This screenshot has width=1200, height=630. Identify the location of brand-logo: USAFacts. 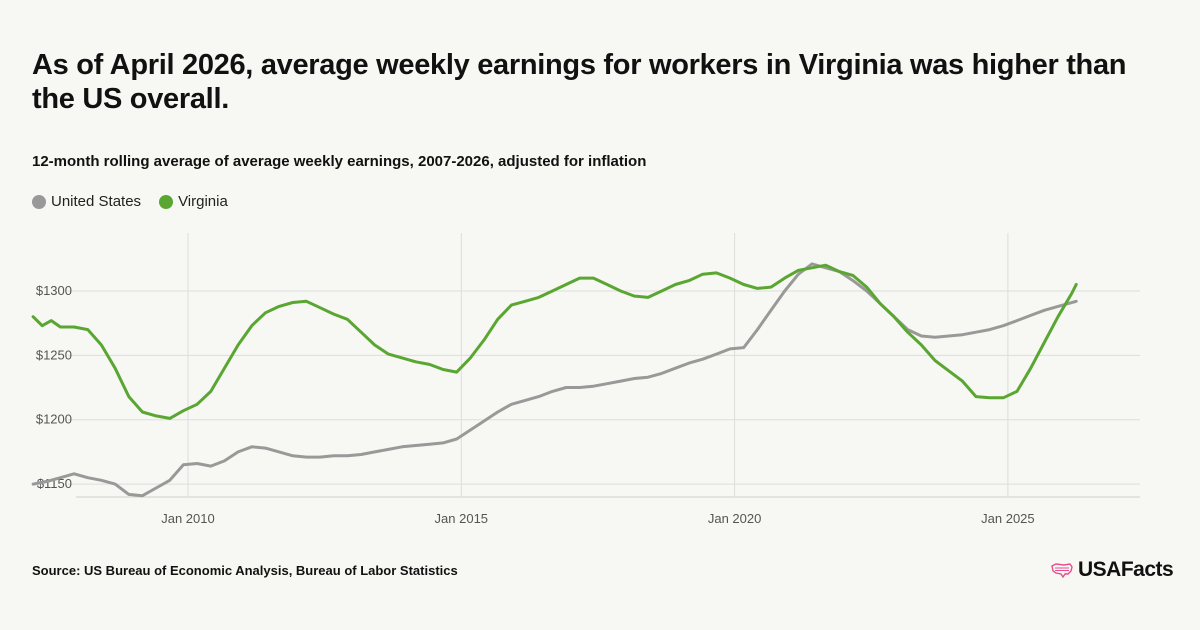
(1112, 570).